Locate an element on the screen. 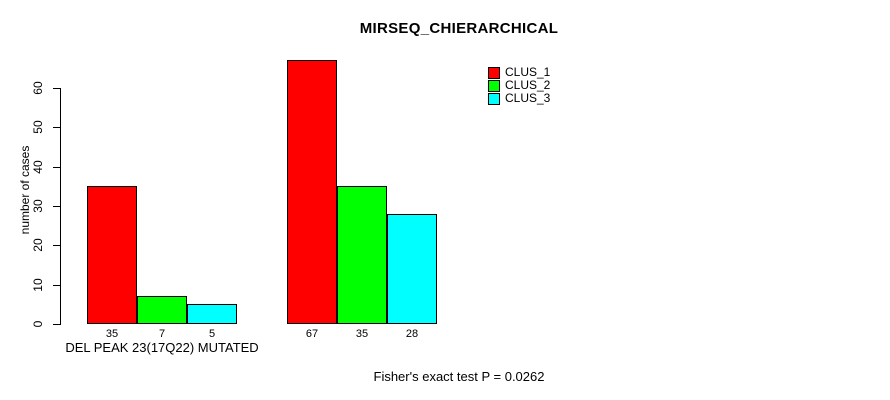 The width and height of the screenshot is (890, 400). bar-clus_1-group1 is located at coordinates (112, 255).